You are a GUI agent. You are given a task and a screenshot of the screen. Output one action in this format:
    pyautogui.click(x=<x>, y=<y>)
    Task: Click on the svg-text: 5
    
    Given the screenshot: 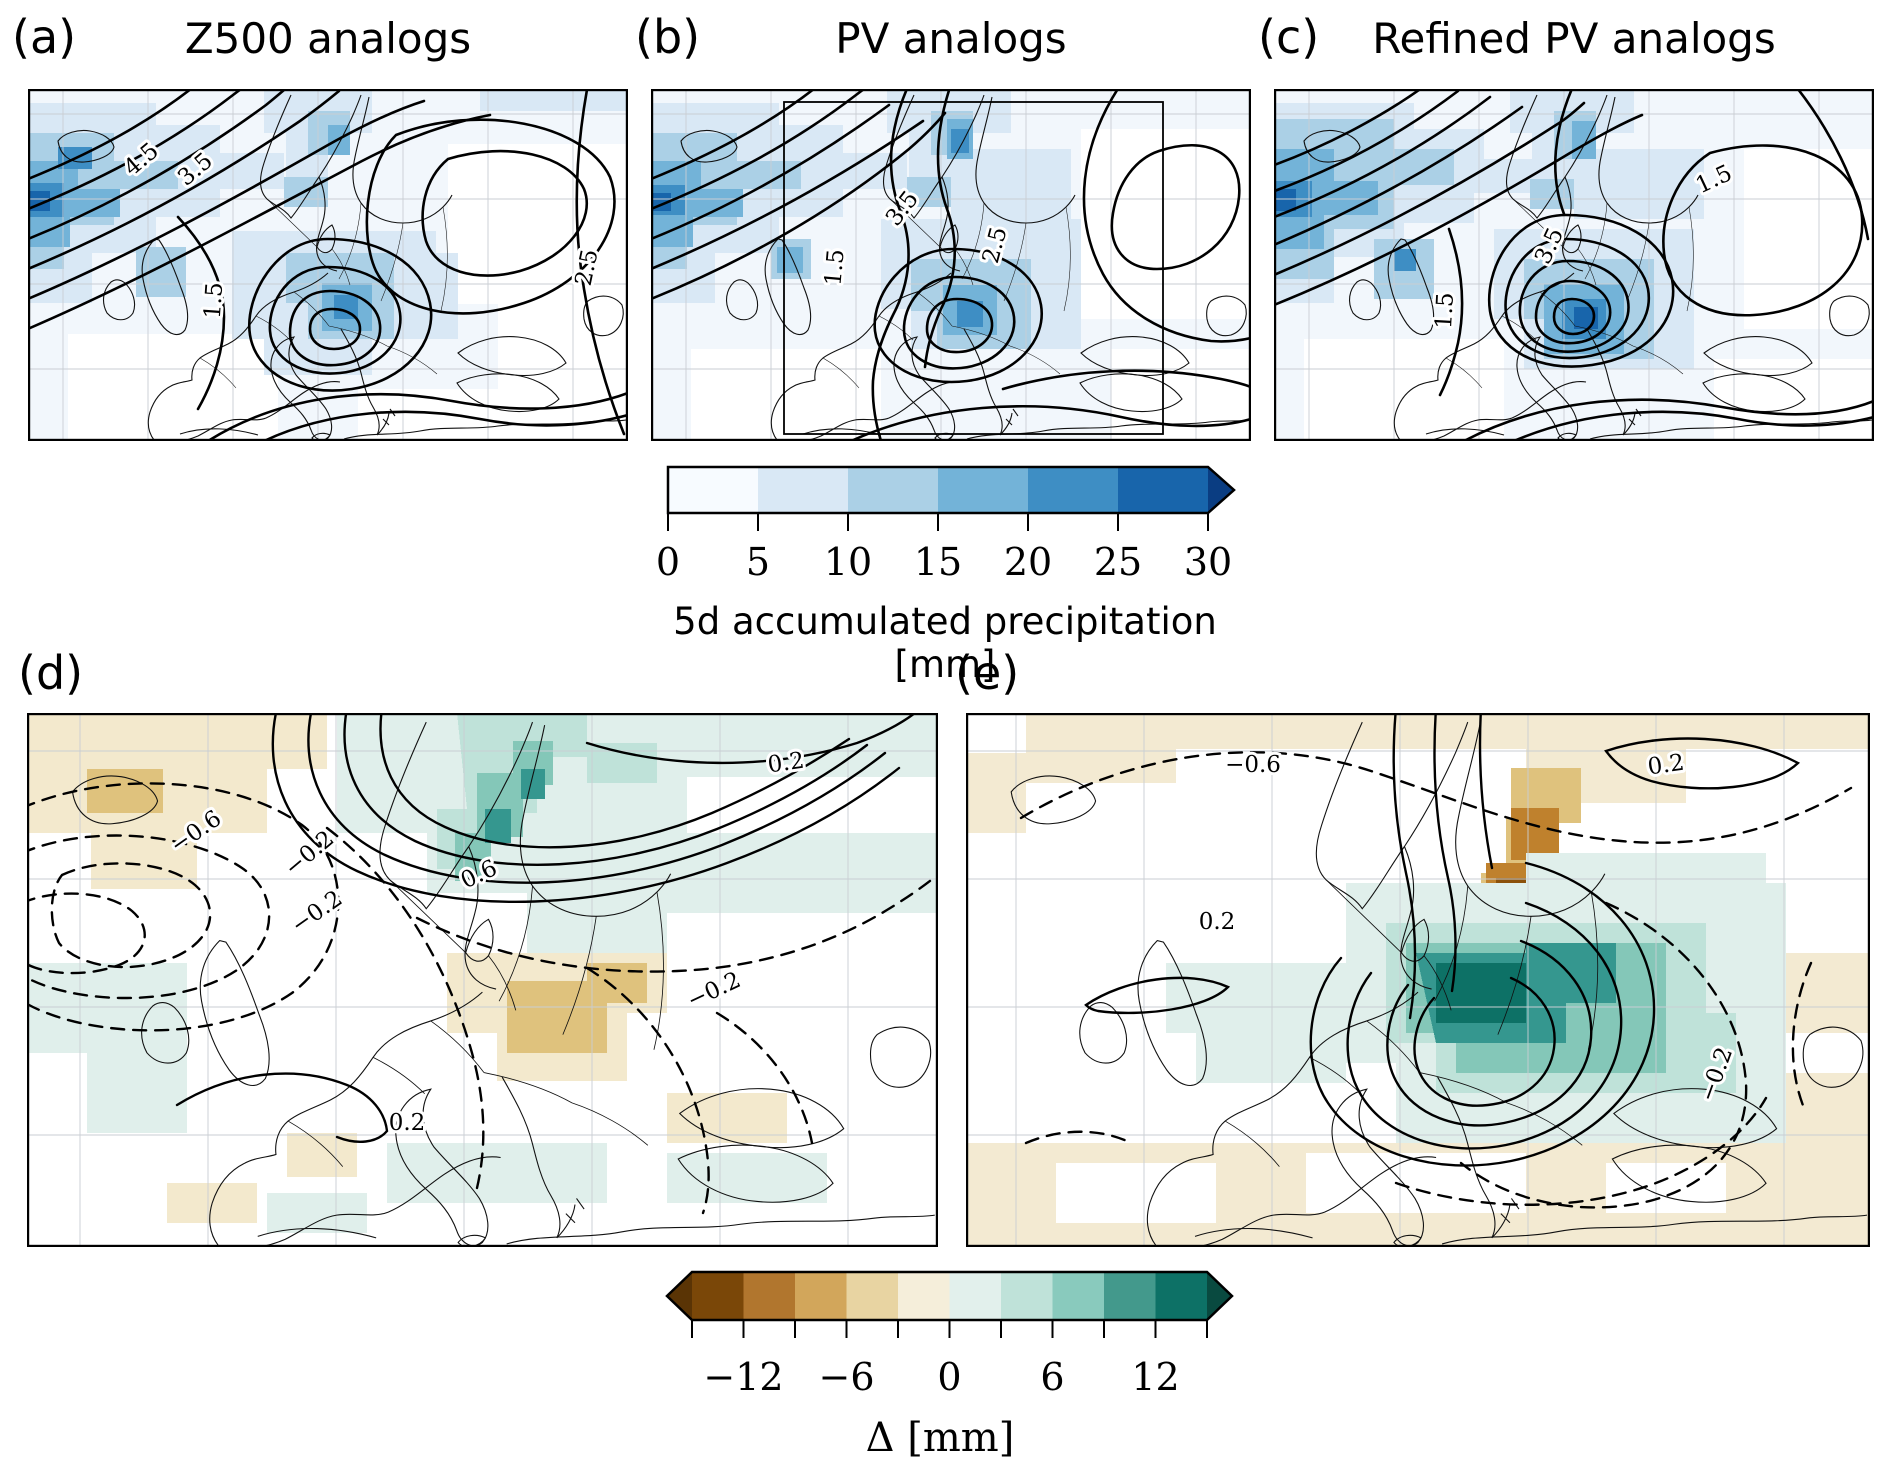 What is the action you would take?
    pyautogui.click(x=758, y=562)
    